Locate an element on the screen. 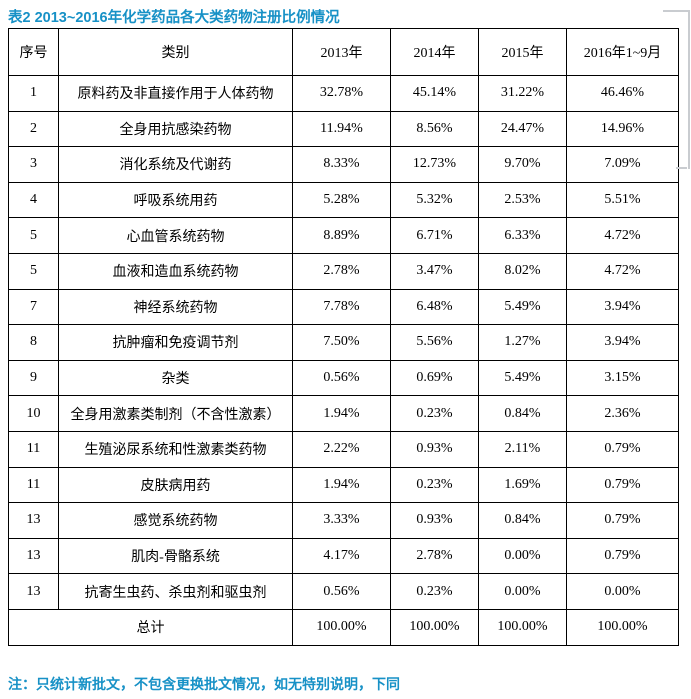 The image size is (691, 699). header-cell: 类别 is located at coordinates (175, 52).